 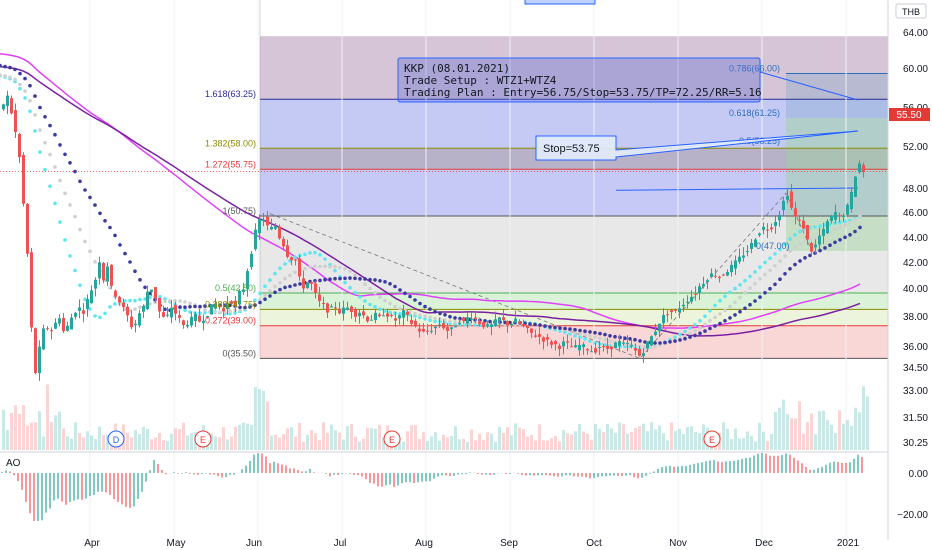 What do you see at coordinates (230, 143) in the screenshot?
I see `fib-label-1: 1.382(58.00)` at bounding box center [230, 143].